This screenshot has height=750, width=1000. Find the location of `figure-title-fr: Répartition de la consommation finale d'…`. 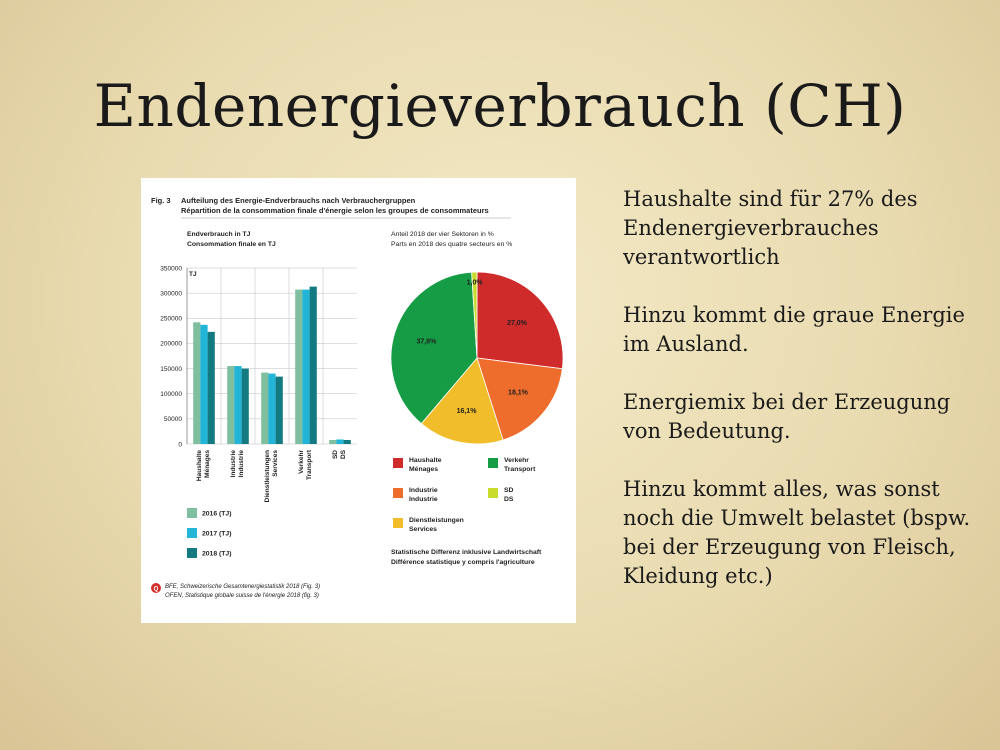

figure-title-fr: Répartition de la consommation finale d'… is located at coordinates (335, 210).